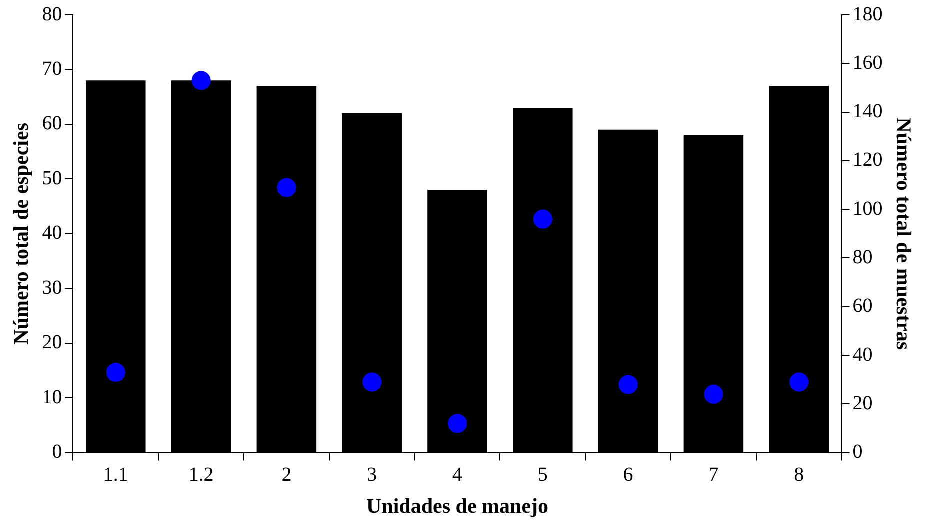 This screenshot has width=925, height=524. What do you see at coordinates (457, 506) in the screenshot?
I see `x-axis-title: Unidades de manejo` at bounding box center [457, 506].